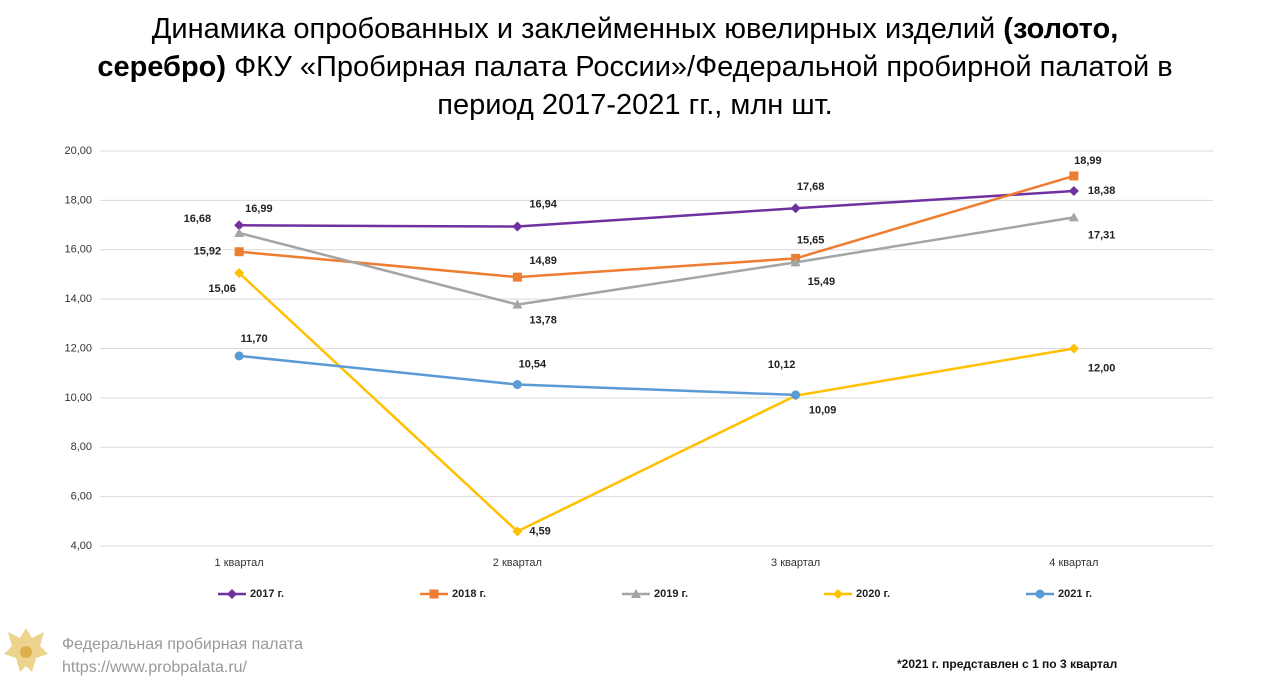 The width and height of the screenshot is (1265, 691). I want to click on y-tick-label: 8,00, so click(81, 447).